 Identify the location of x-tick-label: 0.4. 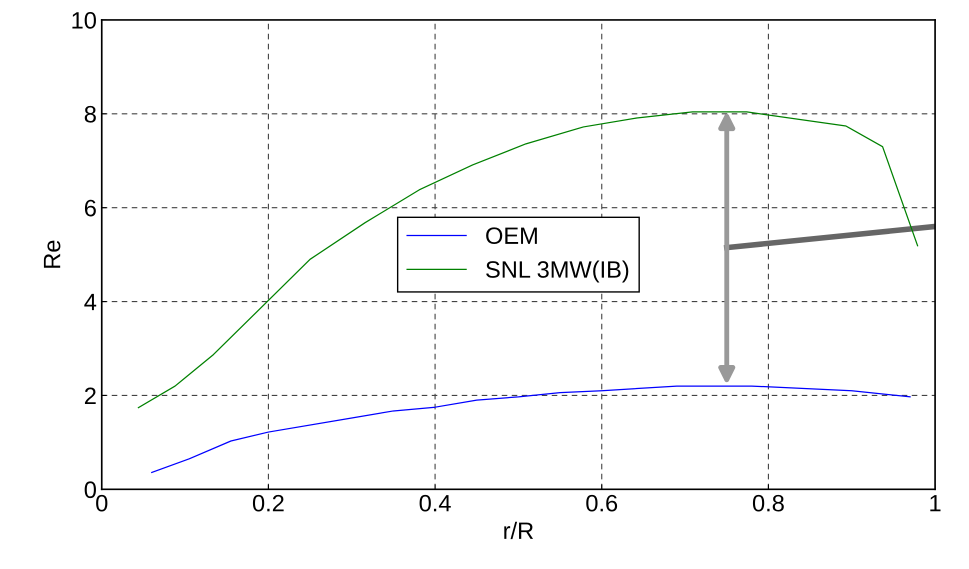
(435, 503).